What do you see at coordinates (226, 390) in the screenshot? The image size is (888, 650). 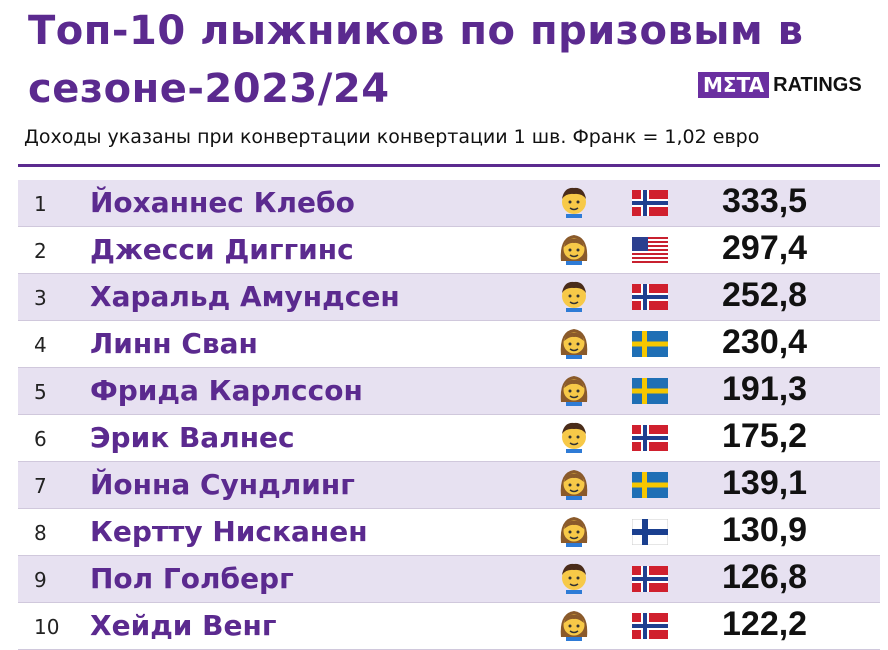 I see `name: Фрида Карлссон` at bounding box center [226, 390].